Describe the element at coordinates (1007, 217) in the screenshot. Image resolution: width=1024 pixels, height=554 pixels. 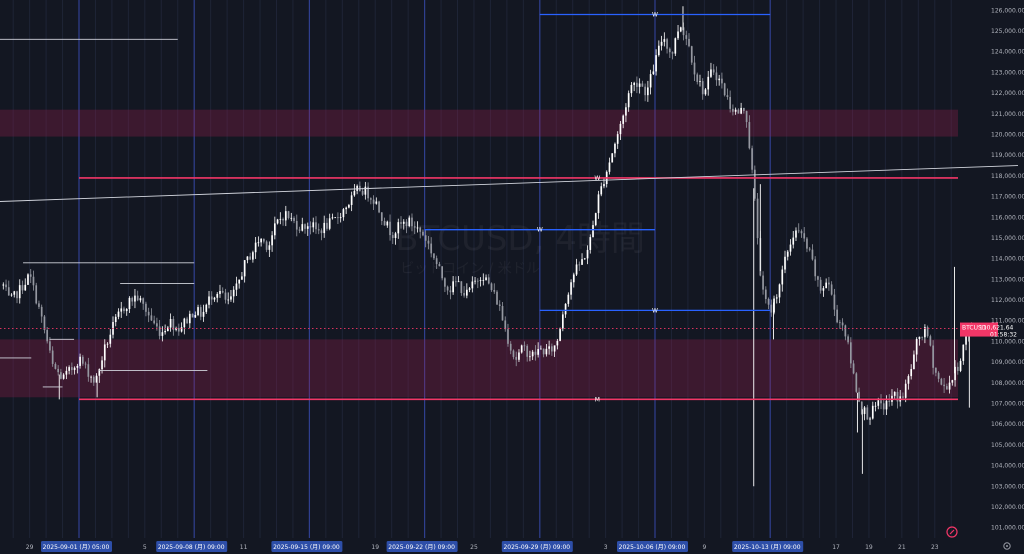
I see `price-axis-tick-label: 116,000.00` at that location.